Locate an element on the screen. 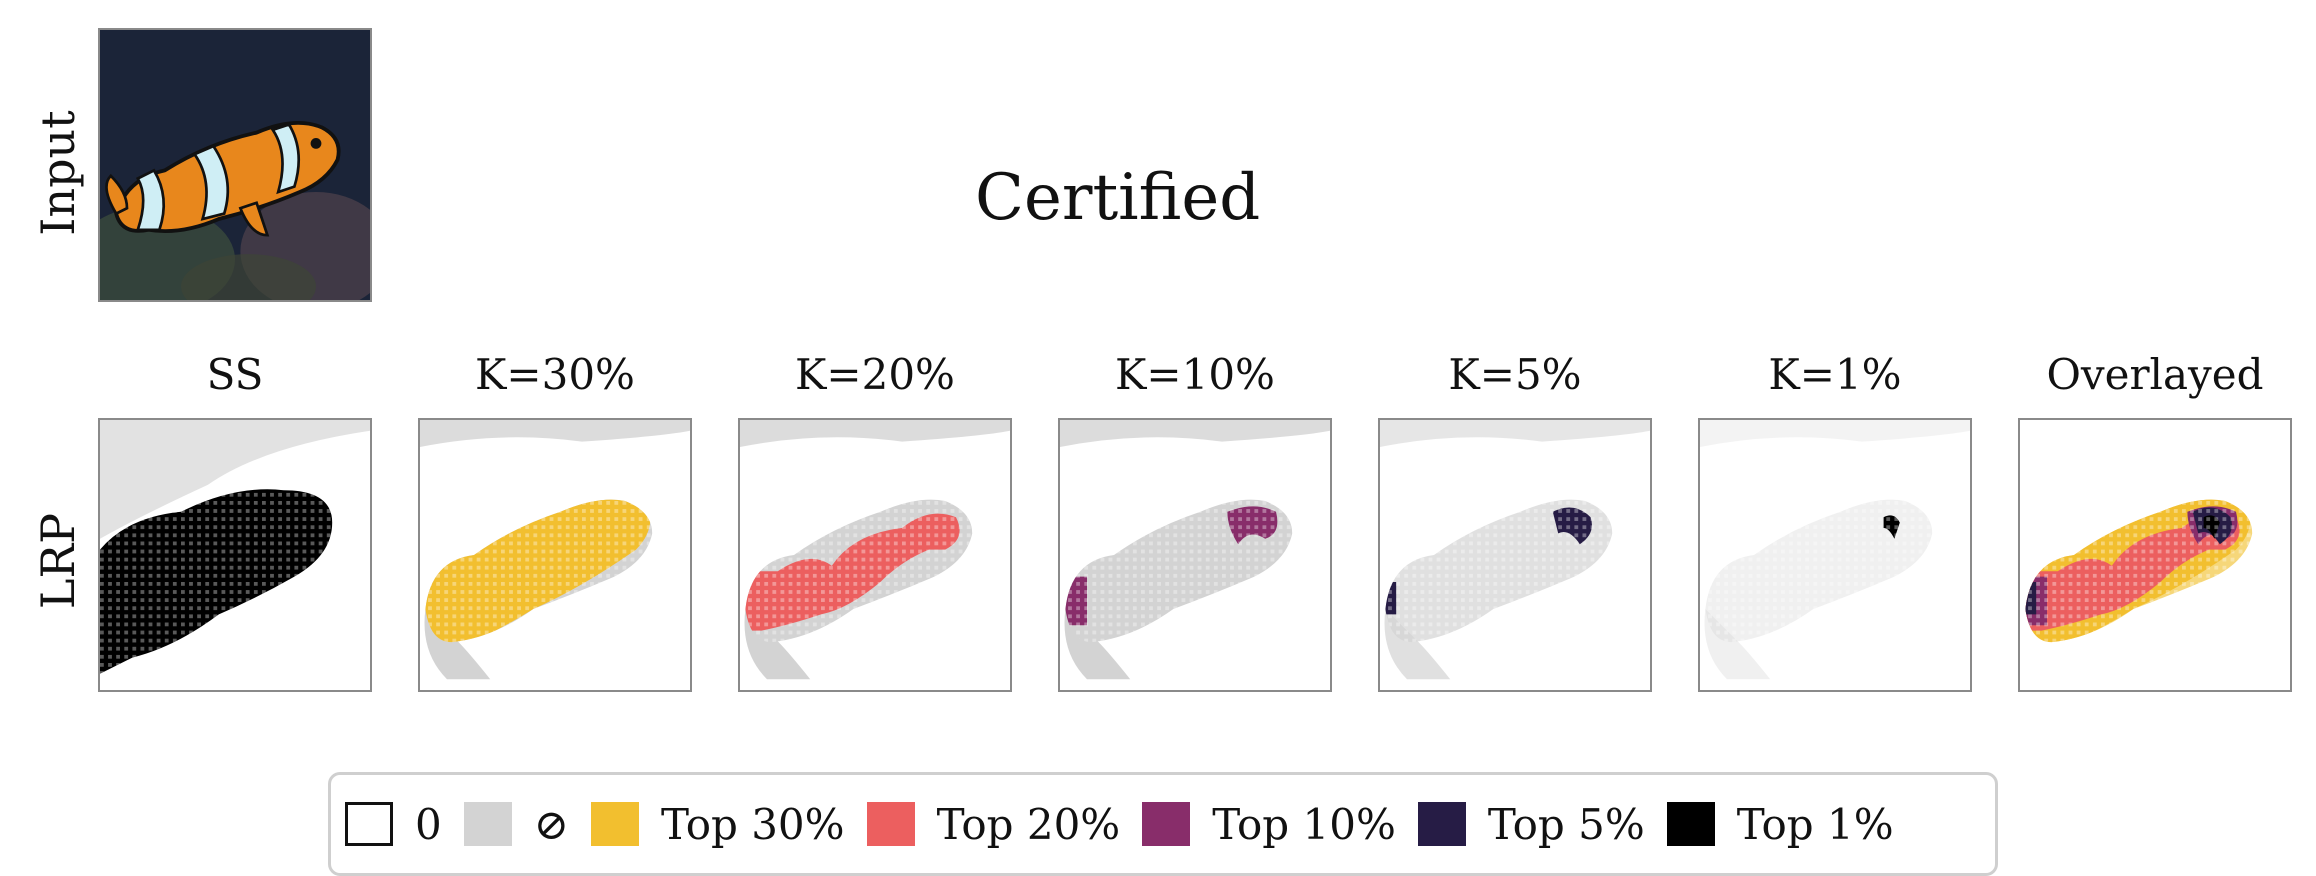 The height and width of the screenshot is (876, 2316). legend-item: Top 10% is located at coordinates (1269, 824).